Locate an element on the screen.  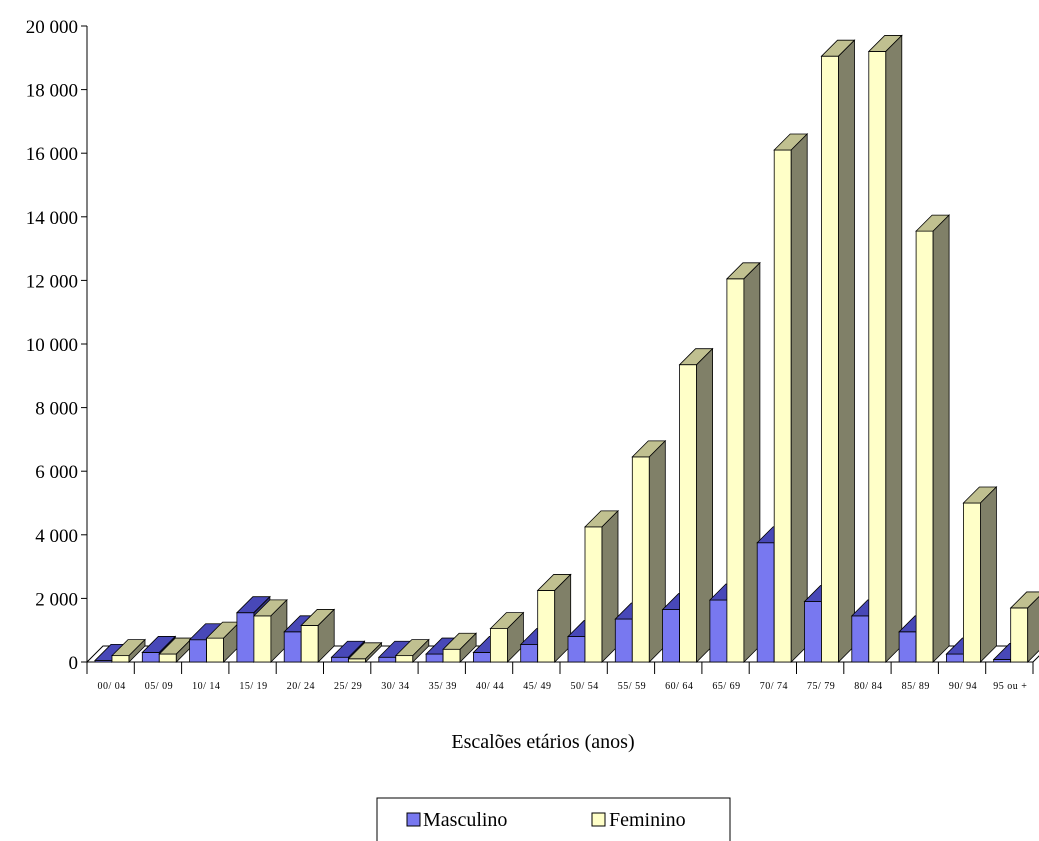
x-tick-label: 65/ 69 is located at coordinates (726, 686).